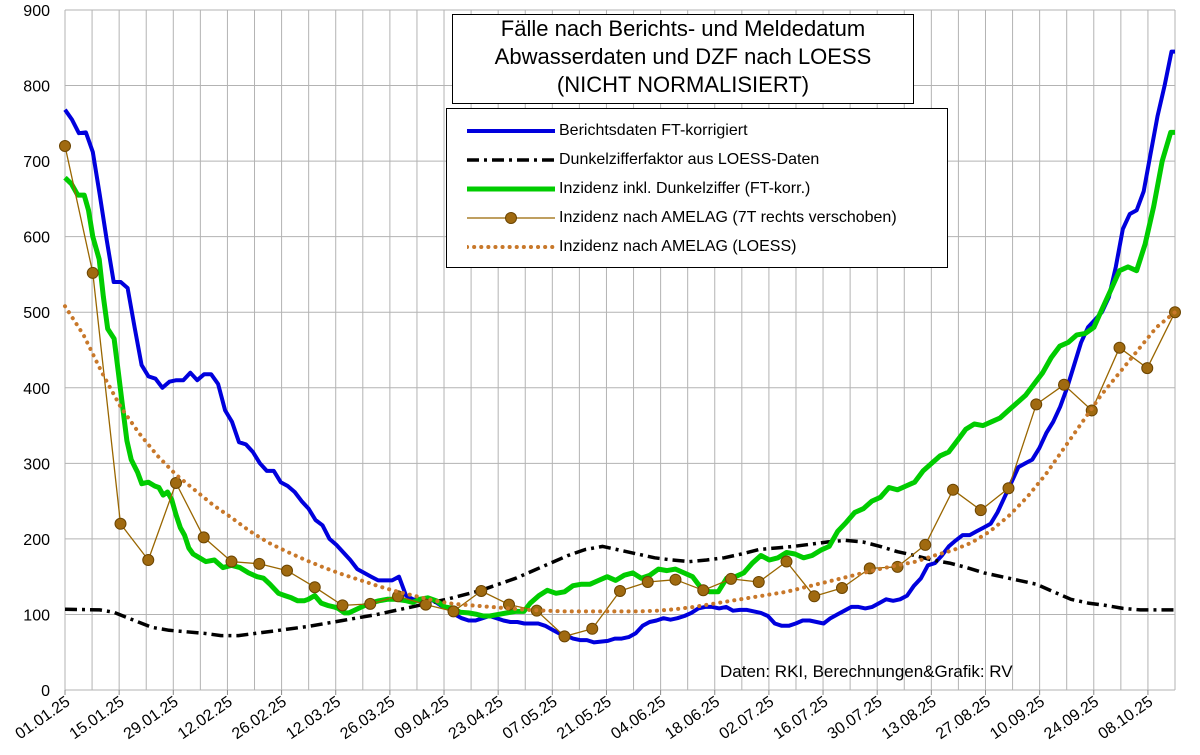 Image resolution: width=1200 pixels, height=755 pixels. What do you see at coordinates (313, 718) in the screenshot?
I see `x-tick-label: 12.03.25` at bounding box center [313, 718].